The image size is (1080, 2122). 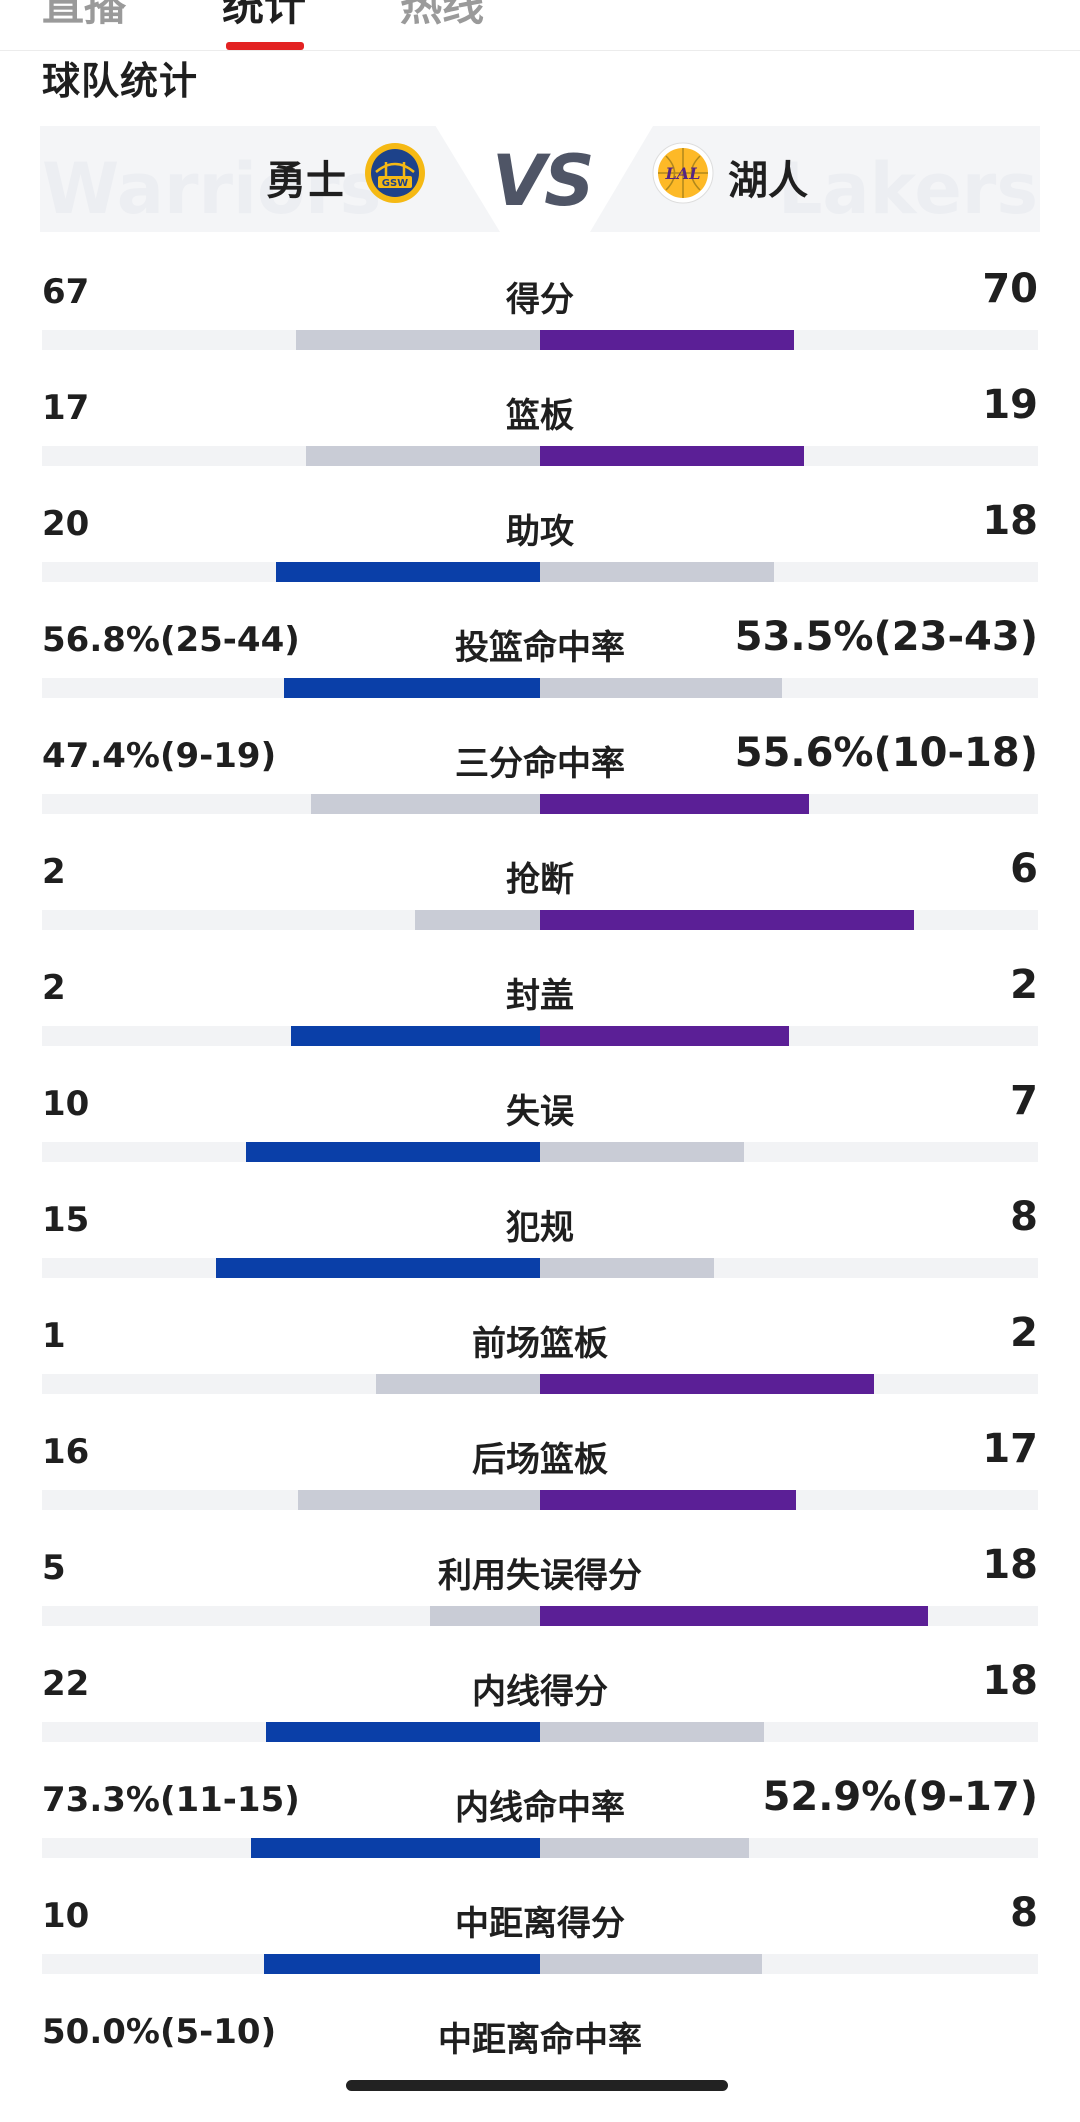 What do you see at coordinates (395, 183) in the screenshot?
I see `warriors-logo-text: GSW` at bounding box center [395, 183].